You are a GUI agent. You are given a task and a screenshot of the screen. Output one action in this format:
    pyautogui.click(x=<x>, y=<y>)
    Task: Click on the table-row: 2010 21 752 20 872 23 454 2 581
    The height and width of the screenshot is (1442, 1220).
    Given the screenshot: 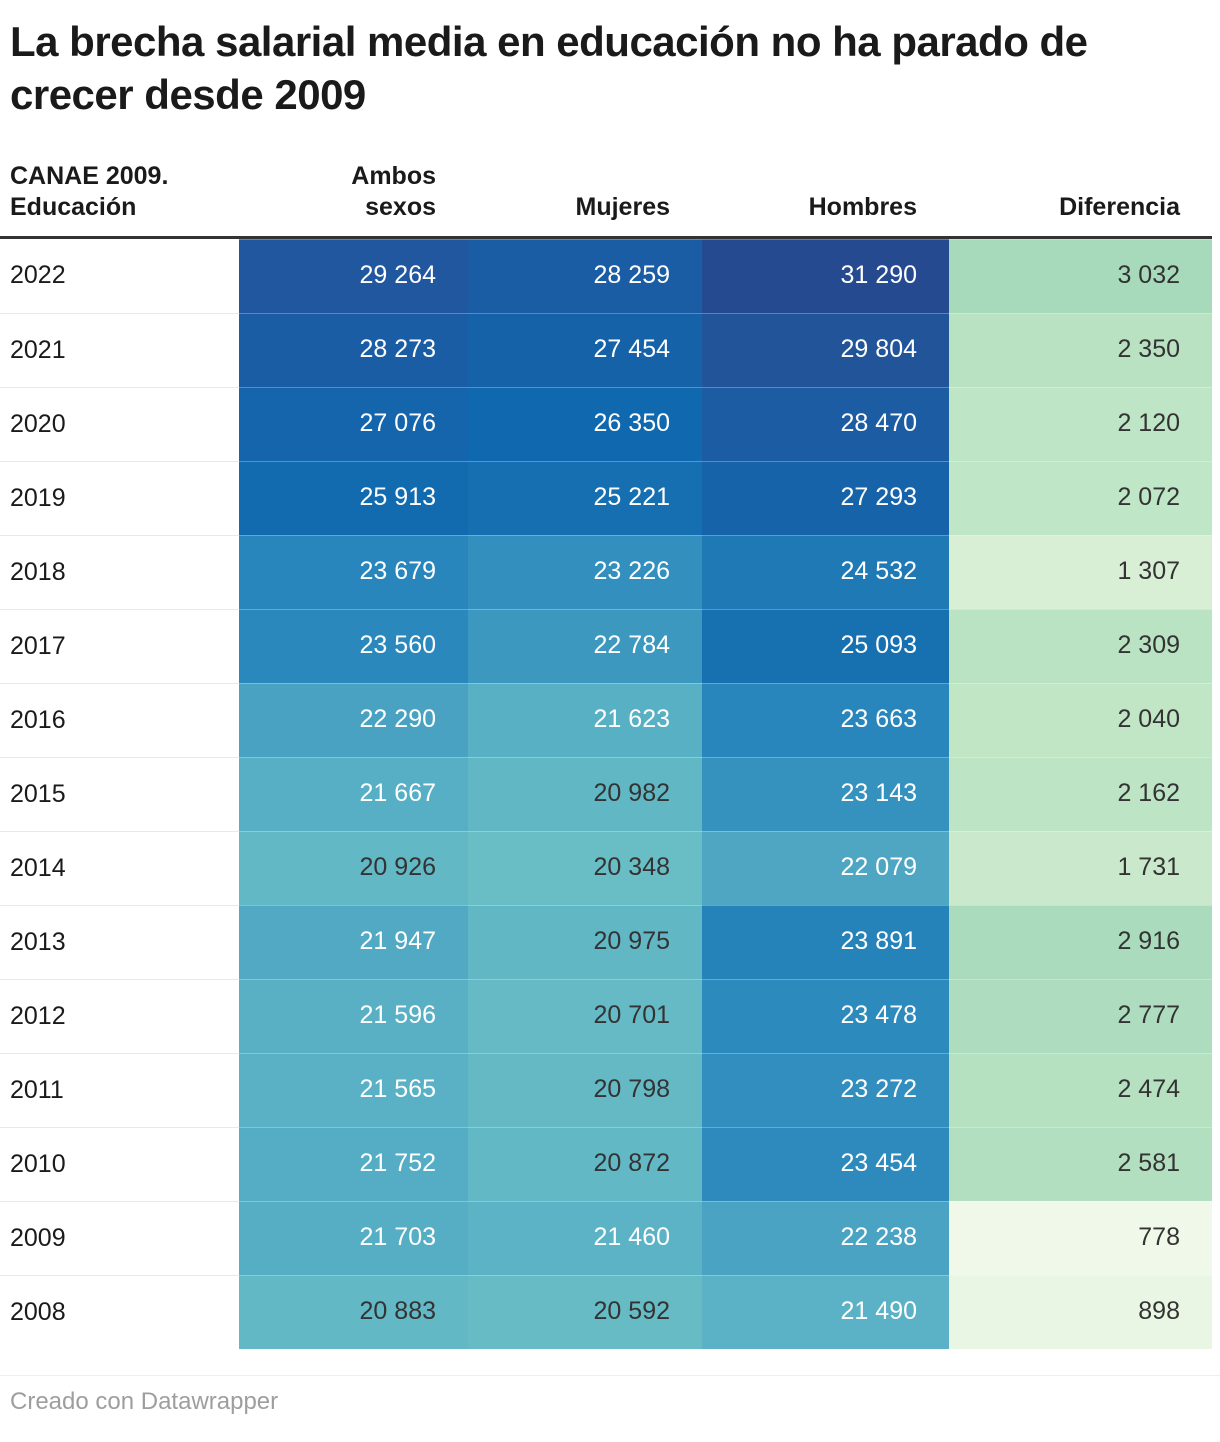 What is the action you would take?
    pyautogui.click(x=606, y=1163)
    